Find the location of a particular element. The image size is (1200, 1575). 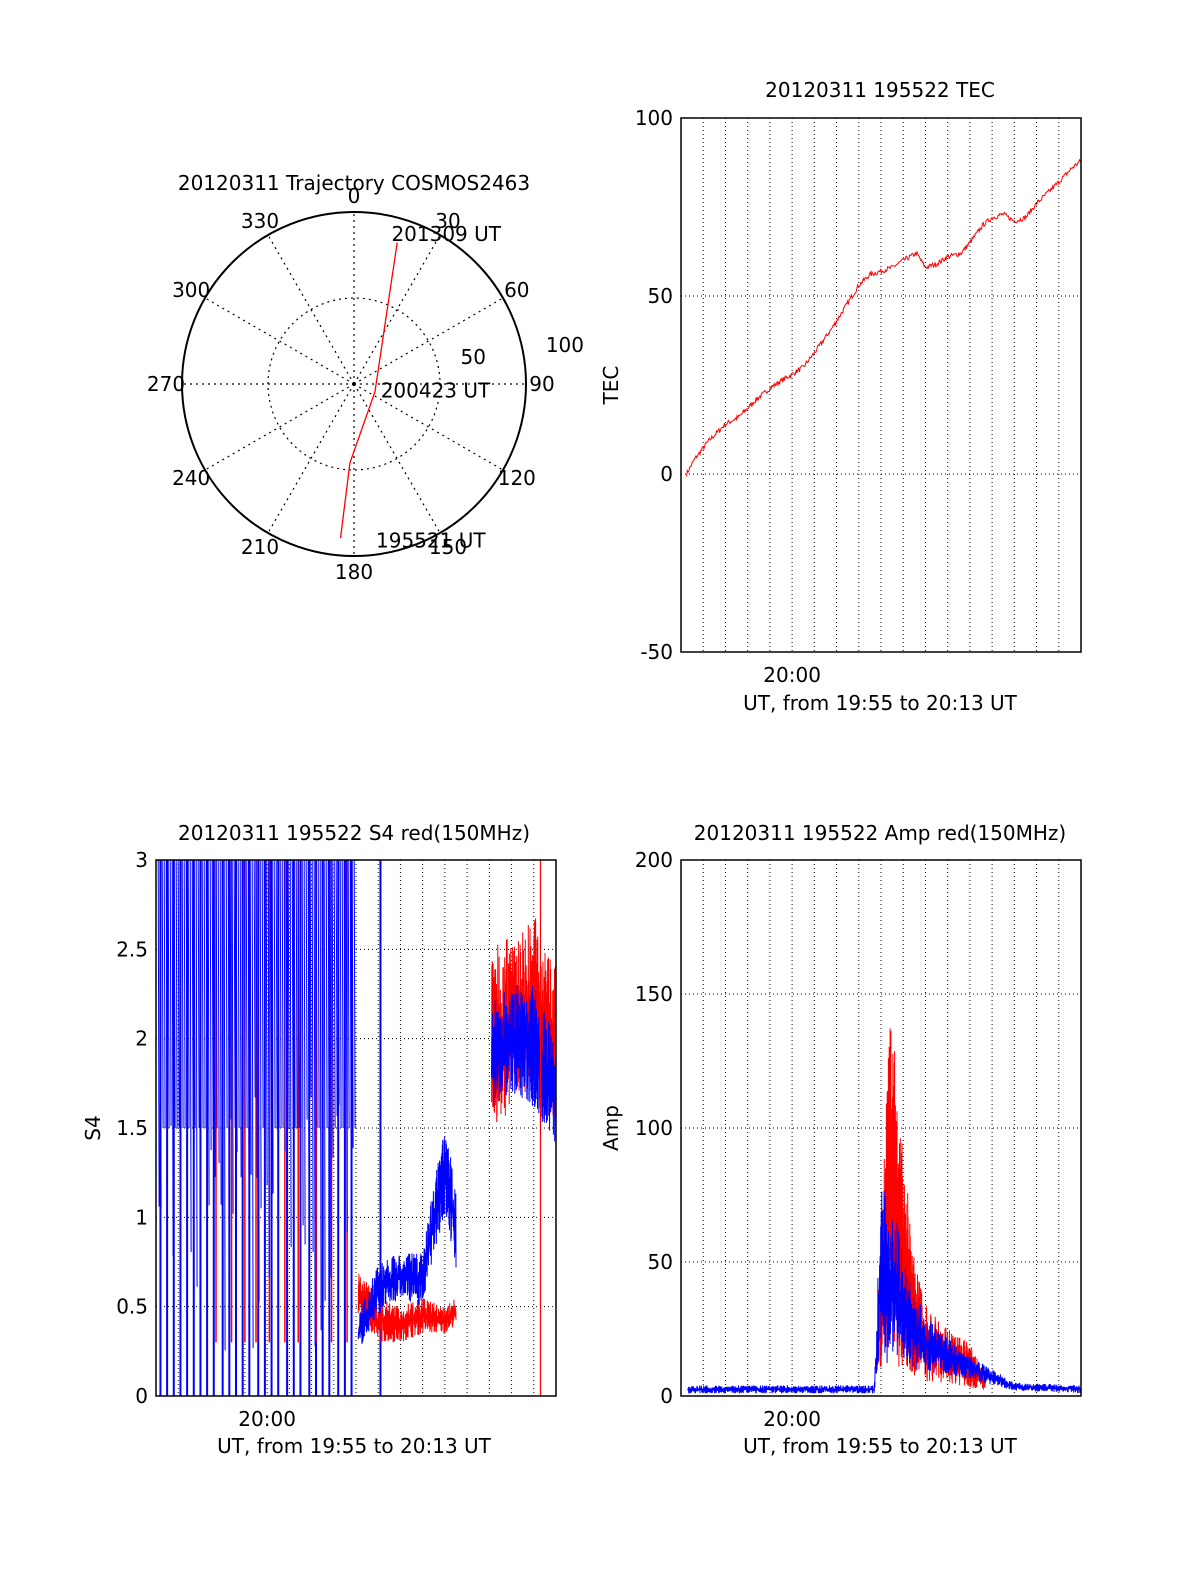

azimuth-label: 120 is located at coordinates (517, 478).